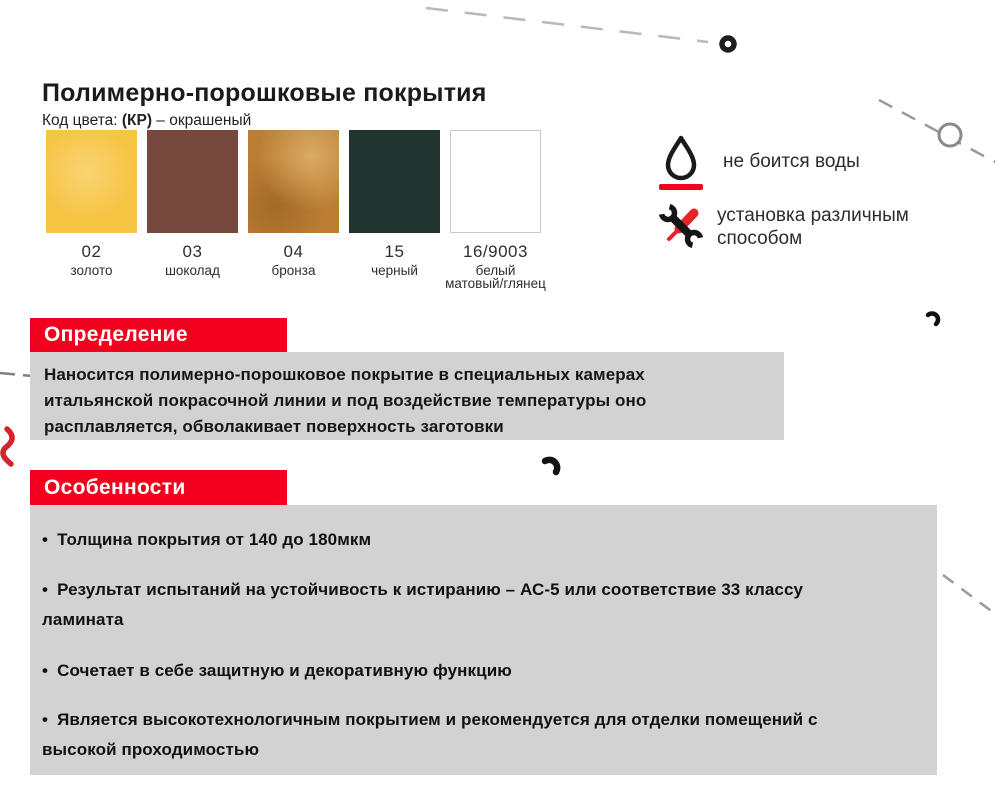 The width and height of the screenshot is (1000, 800). What do you see at coordinates (681, 187) in the screenshot?
I see `red-underline` at bounding box center [681, 187].